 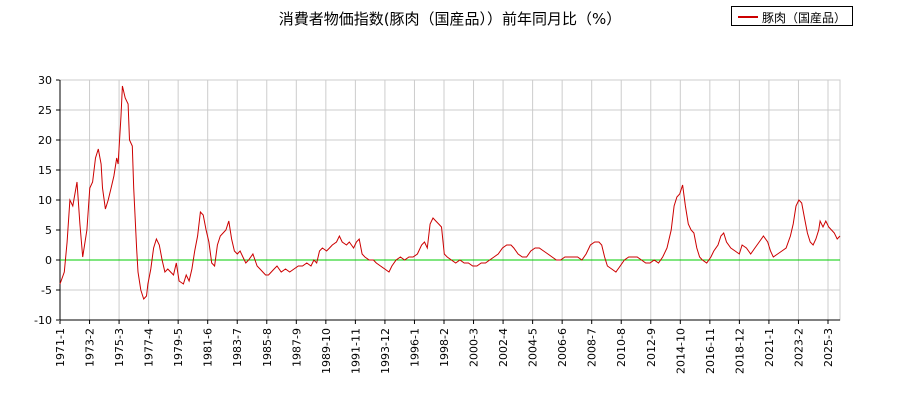 What do you see at coordinates (474, 347) in the screenshot?
I see `x-tick-label: 2000-3` at bounding box center [474, 347].